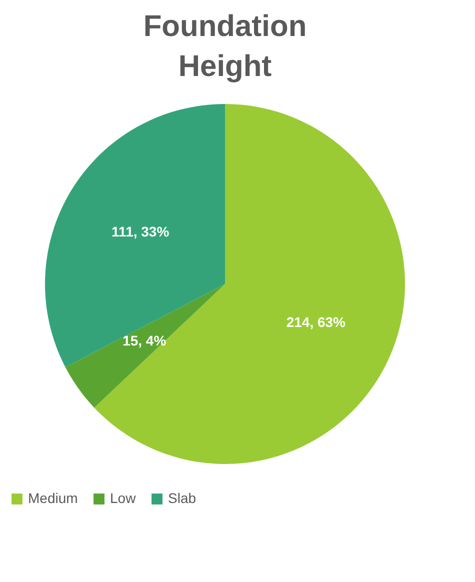 The height and width of the screenshot is (582, 475). What do you see at coordinates (53, 498) in the screenshot?
I see `legend-label: Medium` at bounding box center [53, 498].